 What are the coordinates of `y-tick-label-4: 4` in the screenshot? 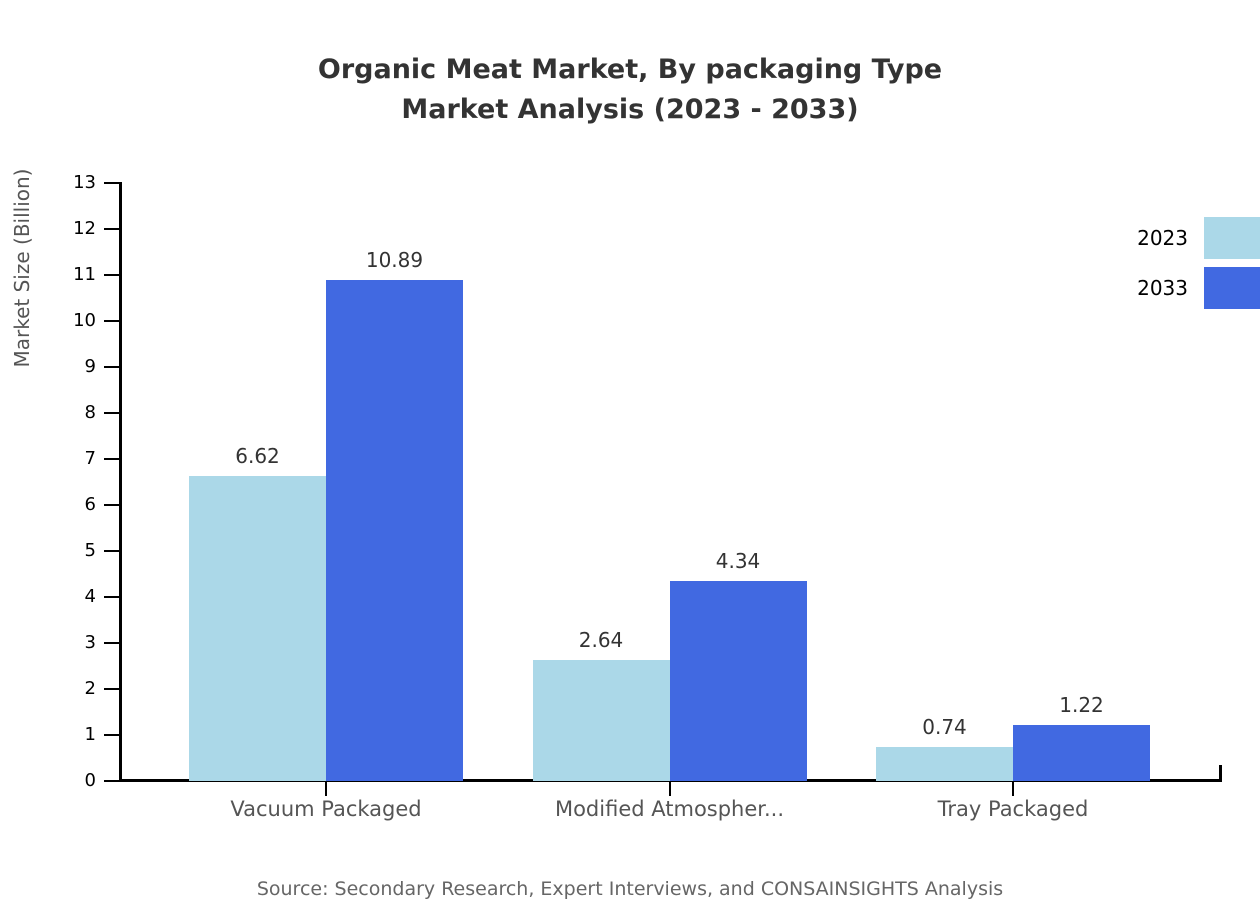 It's located at (90, 596).